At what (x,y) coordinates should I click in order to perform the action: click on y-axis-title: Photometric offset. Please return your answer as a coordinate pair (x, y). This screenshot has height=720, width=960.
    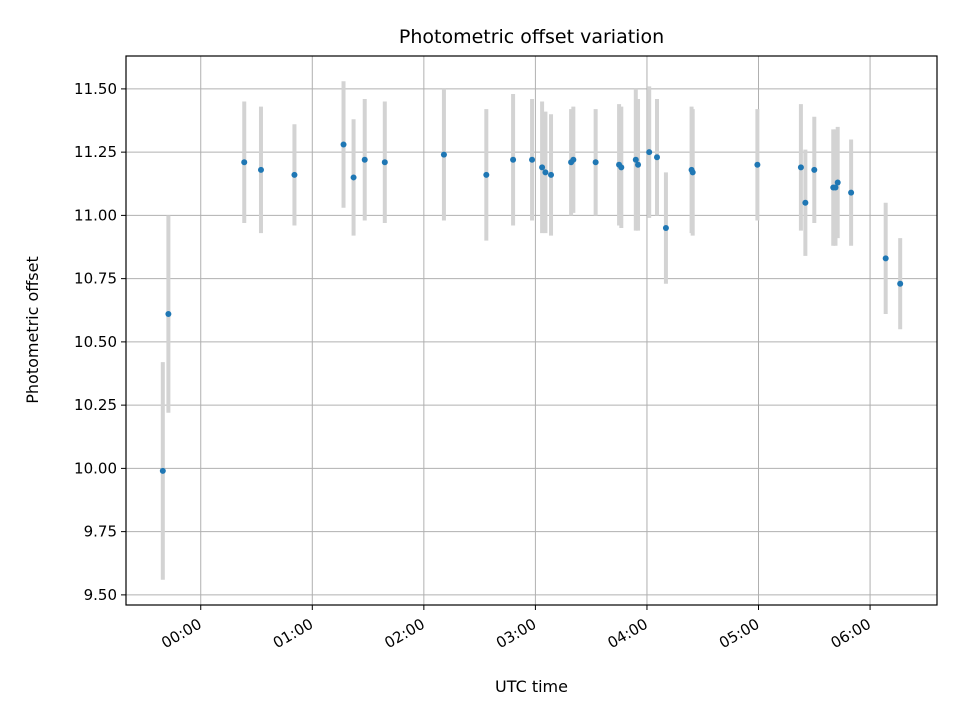
    Looking at the image, I should click on (32, 330).